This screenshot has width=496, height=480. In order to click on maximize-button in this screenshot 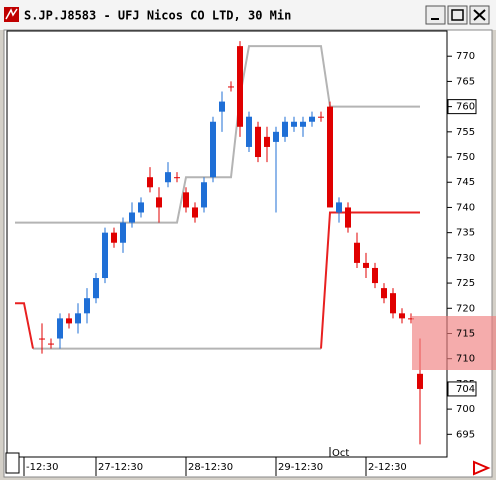, I will do `click(457, 15)`.